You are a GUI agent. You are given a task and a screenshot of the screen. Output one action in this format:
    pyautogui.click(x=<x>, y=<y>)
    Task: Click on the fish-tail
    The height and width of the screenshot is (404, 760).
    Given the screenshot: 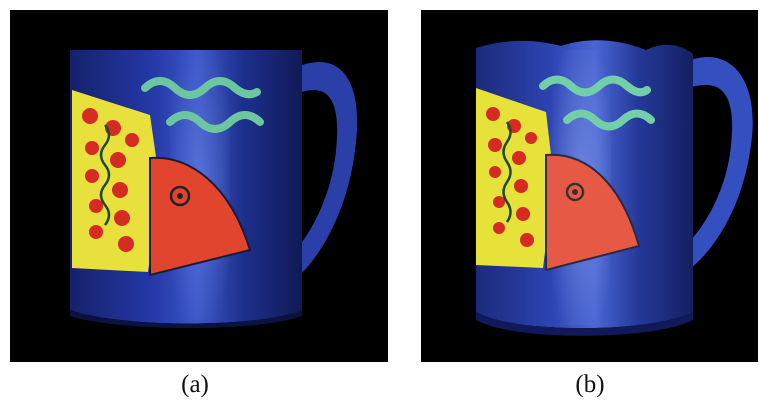 What is the action you would take?
    pyautogui.click(x=515, y=178)
    